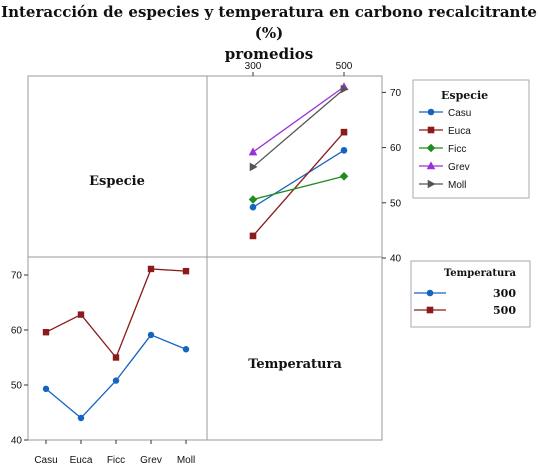 The height and width of the screenshot is (466, 538). I want to click on legend-label-euca: Euca, so click(459, 131).